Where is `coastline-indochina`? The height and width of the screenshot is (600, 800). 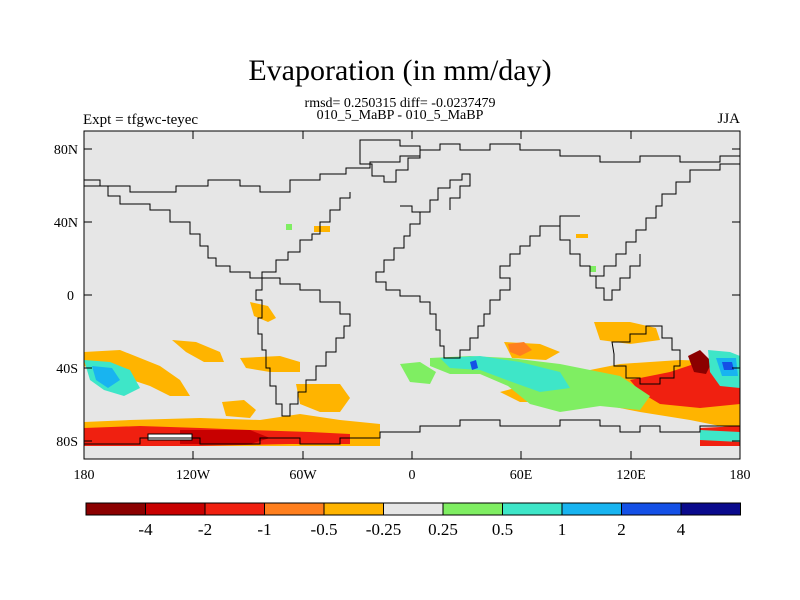 coastline-indochina is located at coordinates (615, 277).